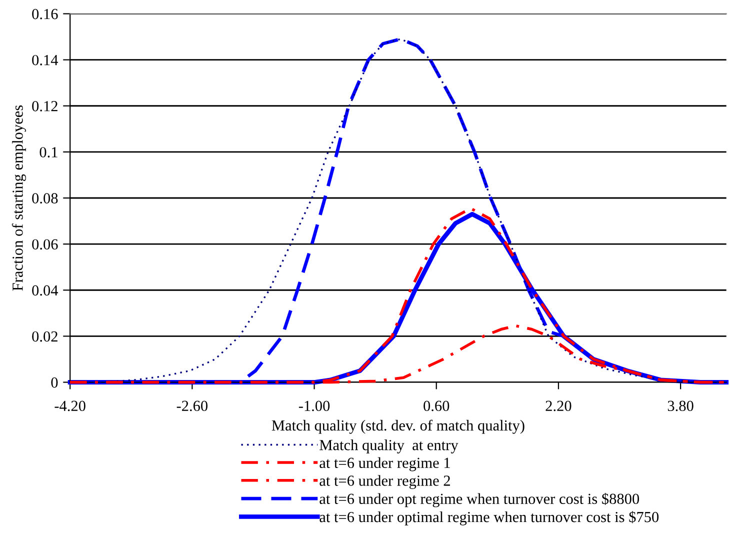  What do you see at coordinates (192, 406) in the screenshot?
I see `x-tick-label: -2.60` at bounding box center [192, 406].